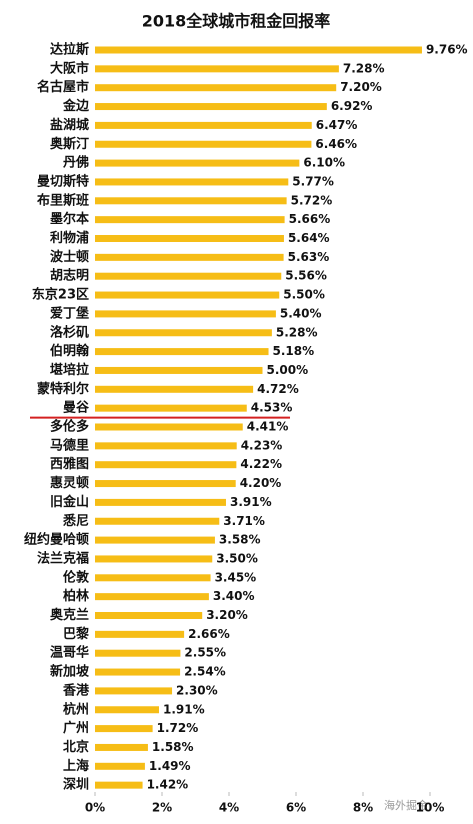 The height and width of the screenshot is (824, 473). Describe the element at coordinates (70, 351) in the screenshot. I see `y-tick-label: 伯明翰` at that location.